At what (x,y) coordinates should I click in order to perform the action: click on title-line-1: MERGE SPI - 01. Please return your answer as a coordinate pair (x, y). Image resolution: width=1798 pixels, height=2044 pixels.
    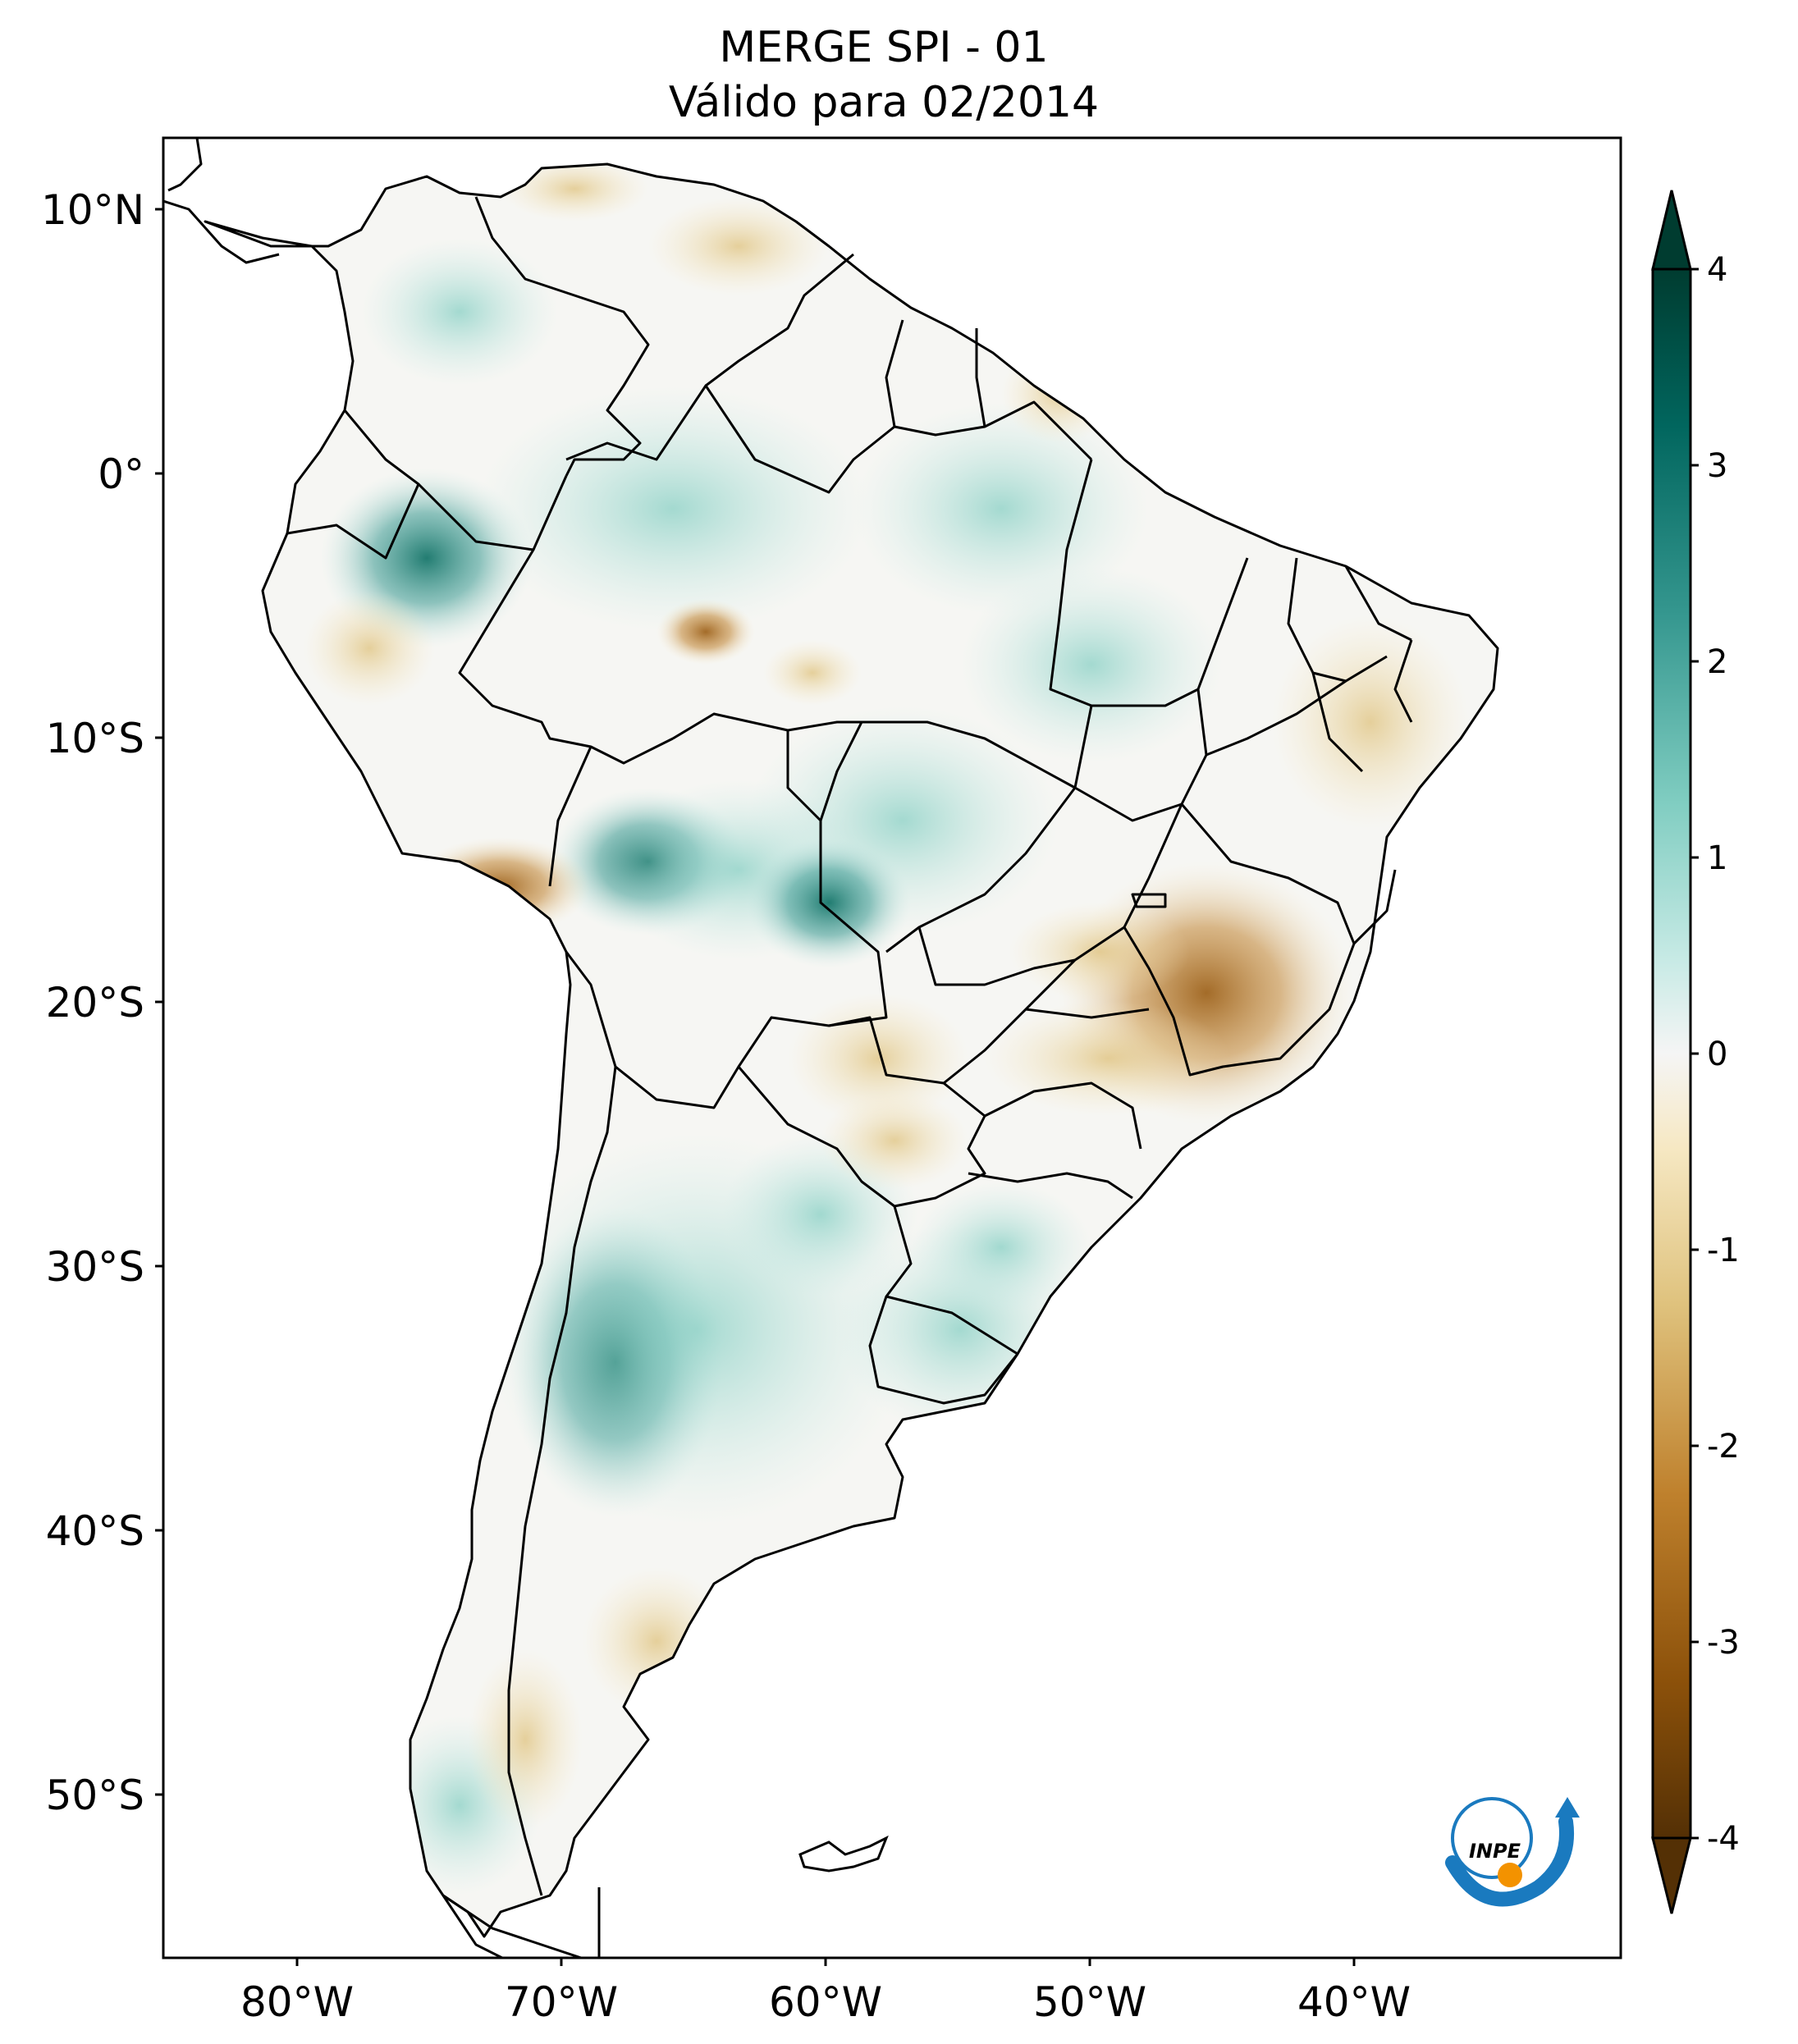
    Looking at the image, I should click on (883, 47).